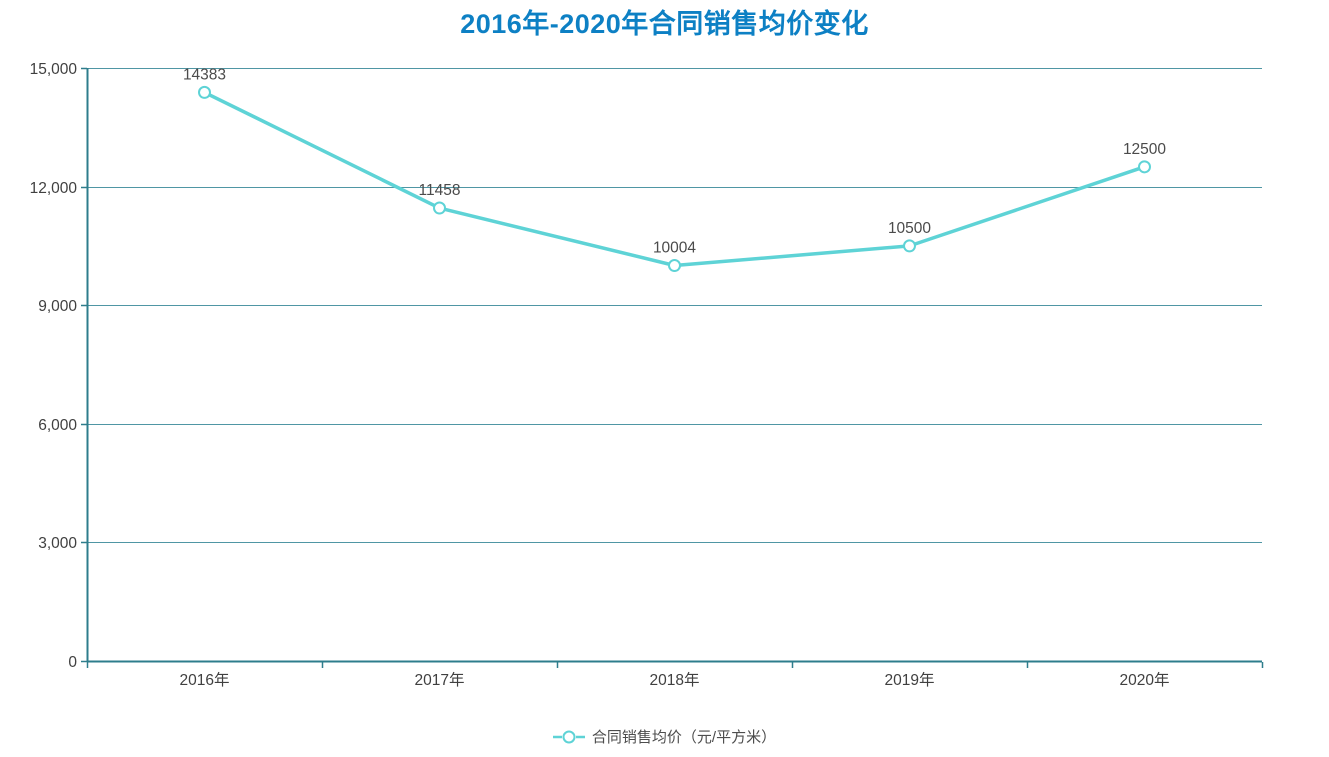 Image resolution: width=1329 pixels, height=757 pixels. I want to click on data-point-label: 14383, so click(204, 74).